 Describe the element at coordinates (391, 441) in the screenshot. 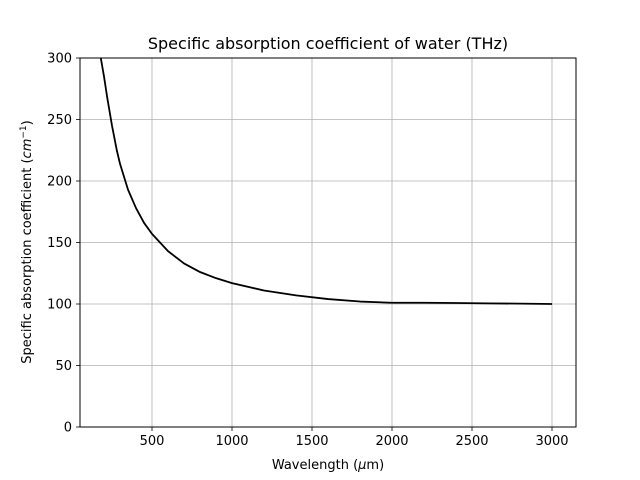

I see `x-tick-label: 2000` at that location.